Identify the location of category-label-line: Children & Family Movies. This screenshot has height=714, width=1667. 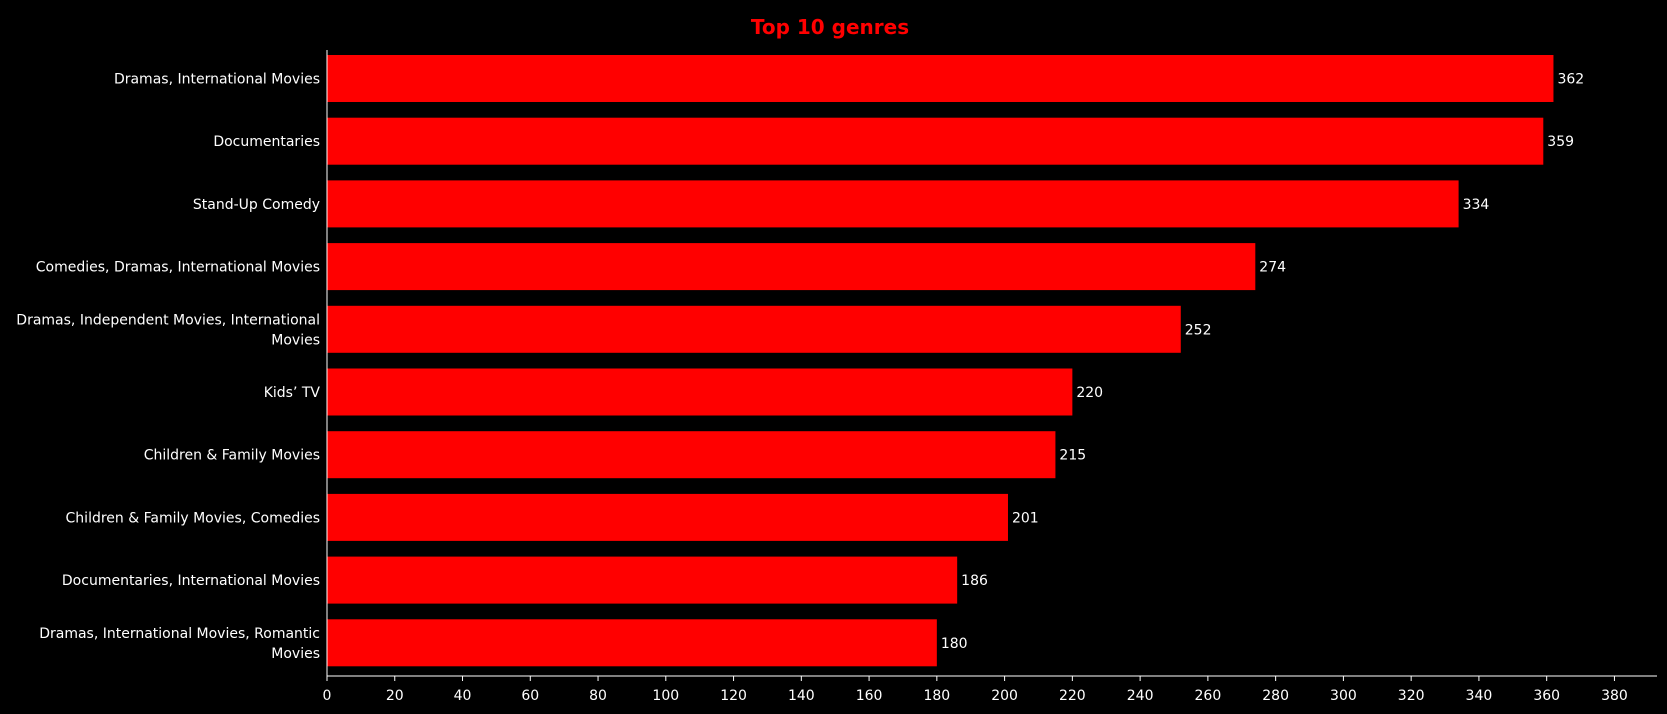
(232, 456).